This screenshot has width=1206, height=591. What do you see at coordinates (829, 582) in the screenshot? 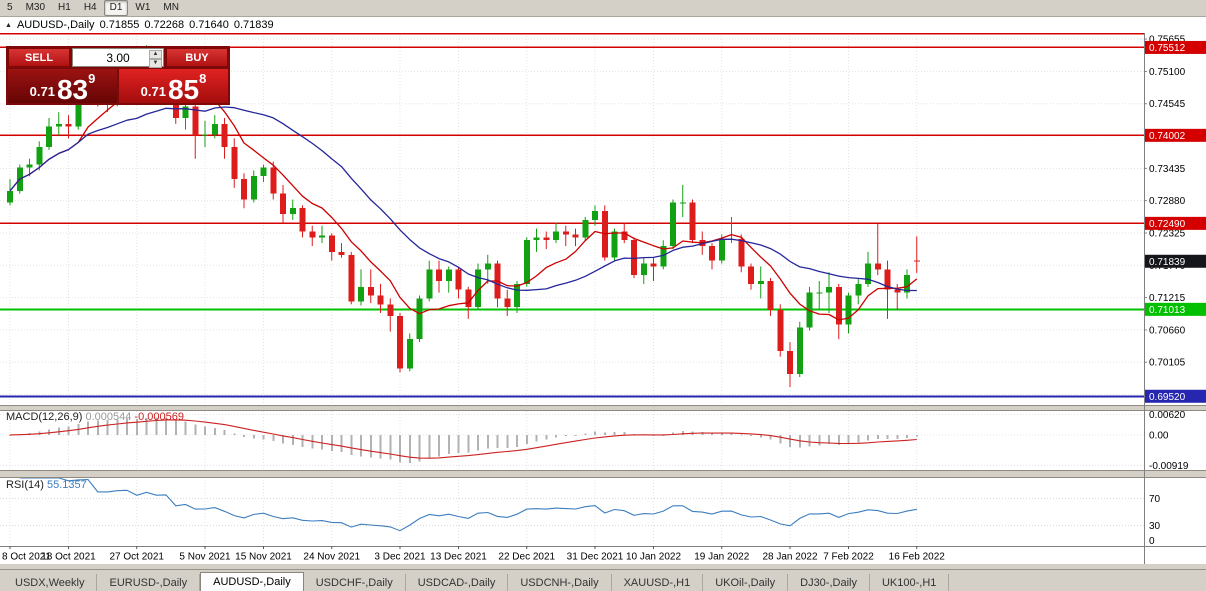
I see `symbol-tab-dj30-daily: DJ30-,Daily` at bounding box center [829, 582].